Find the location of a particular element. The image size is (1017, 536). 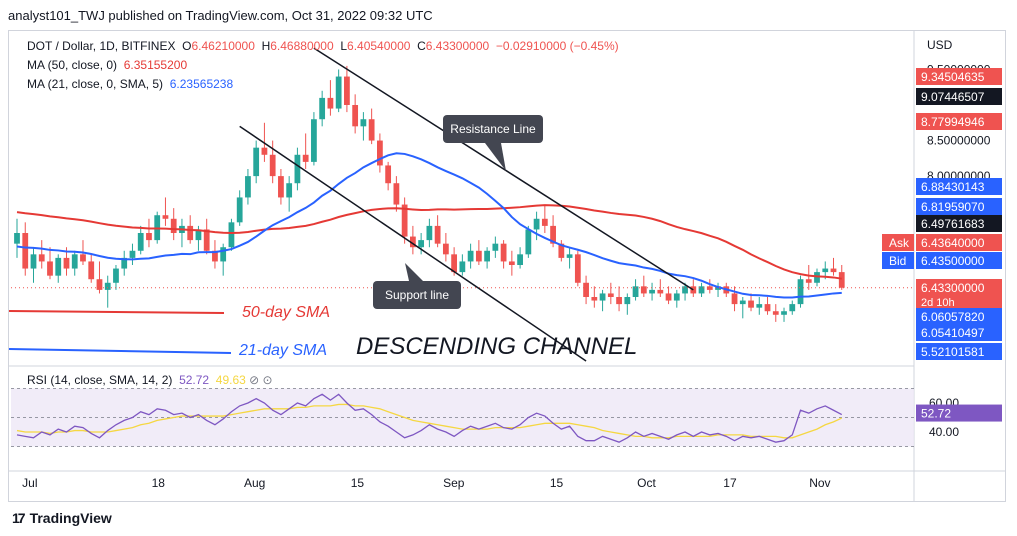

sma50-label: 50-day SMA is located at coordinates (286, 312).